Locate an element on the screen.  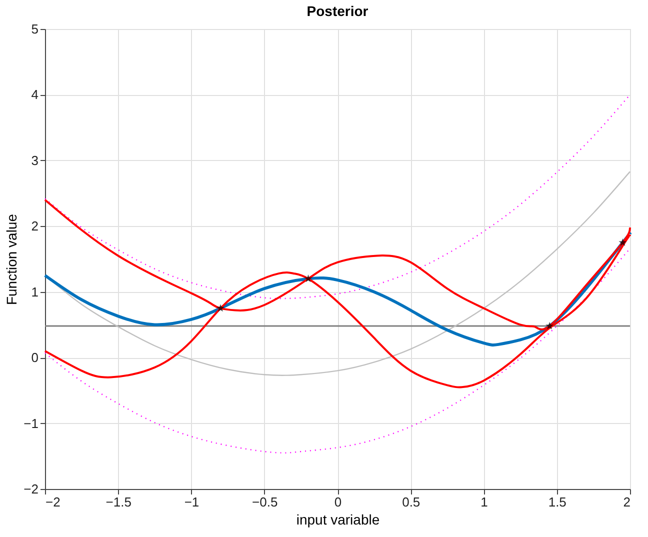
x-tick-label: −0.5 is located at coordinates (265, 502).